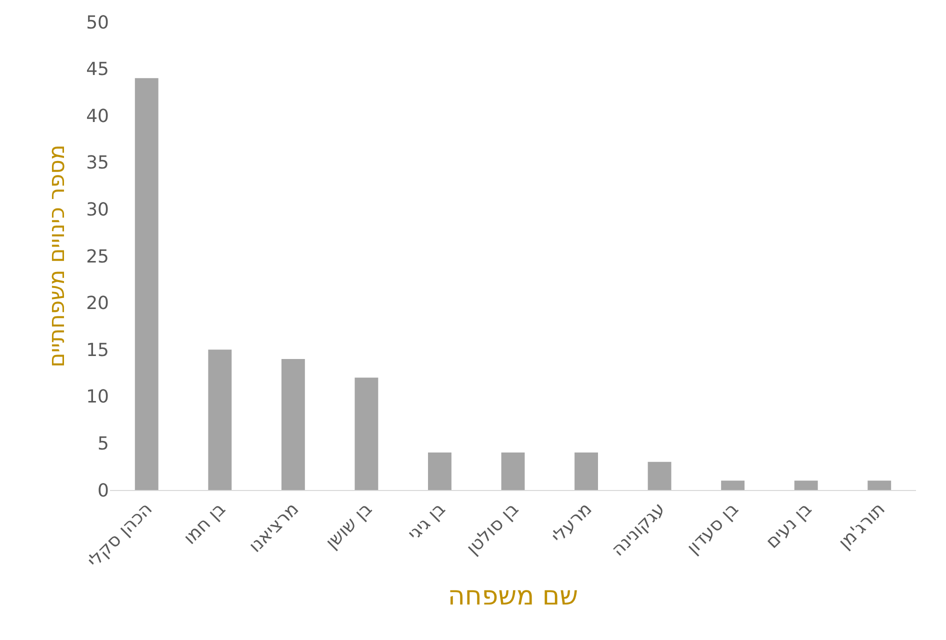  What do you see at coordinates (97, 69) in the screenshot?
I see `y-tick-label: 45` at bounding box center [97, 69].